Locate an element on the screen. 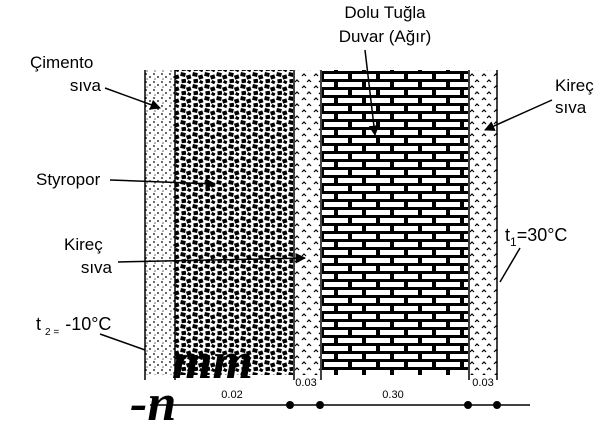 This screenshot has width=605, height=426. label: Styropor is located at coordinates (68, 179).